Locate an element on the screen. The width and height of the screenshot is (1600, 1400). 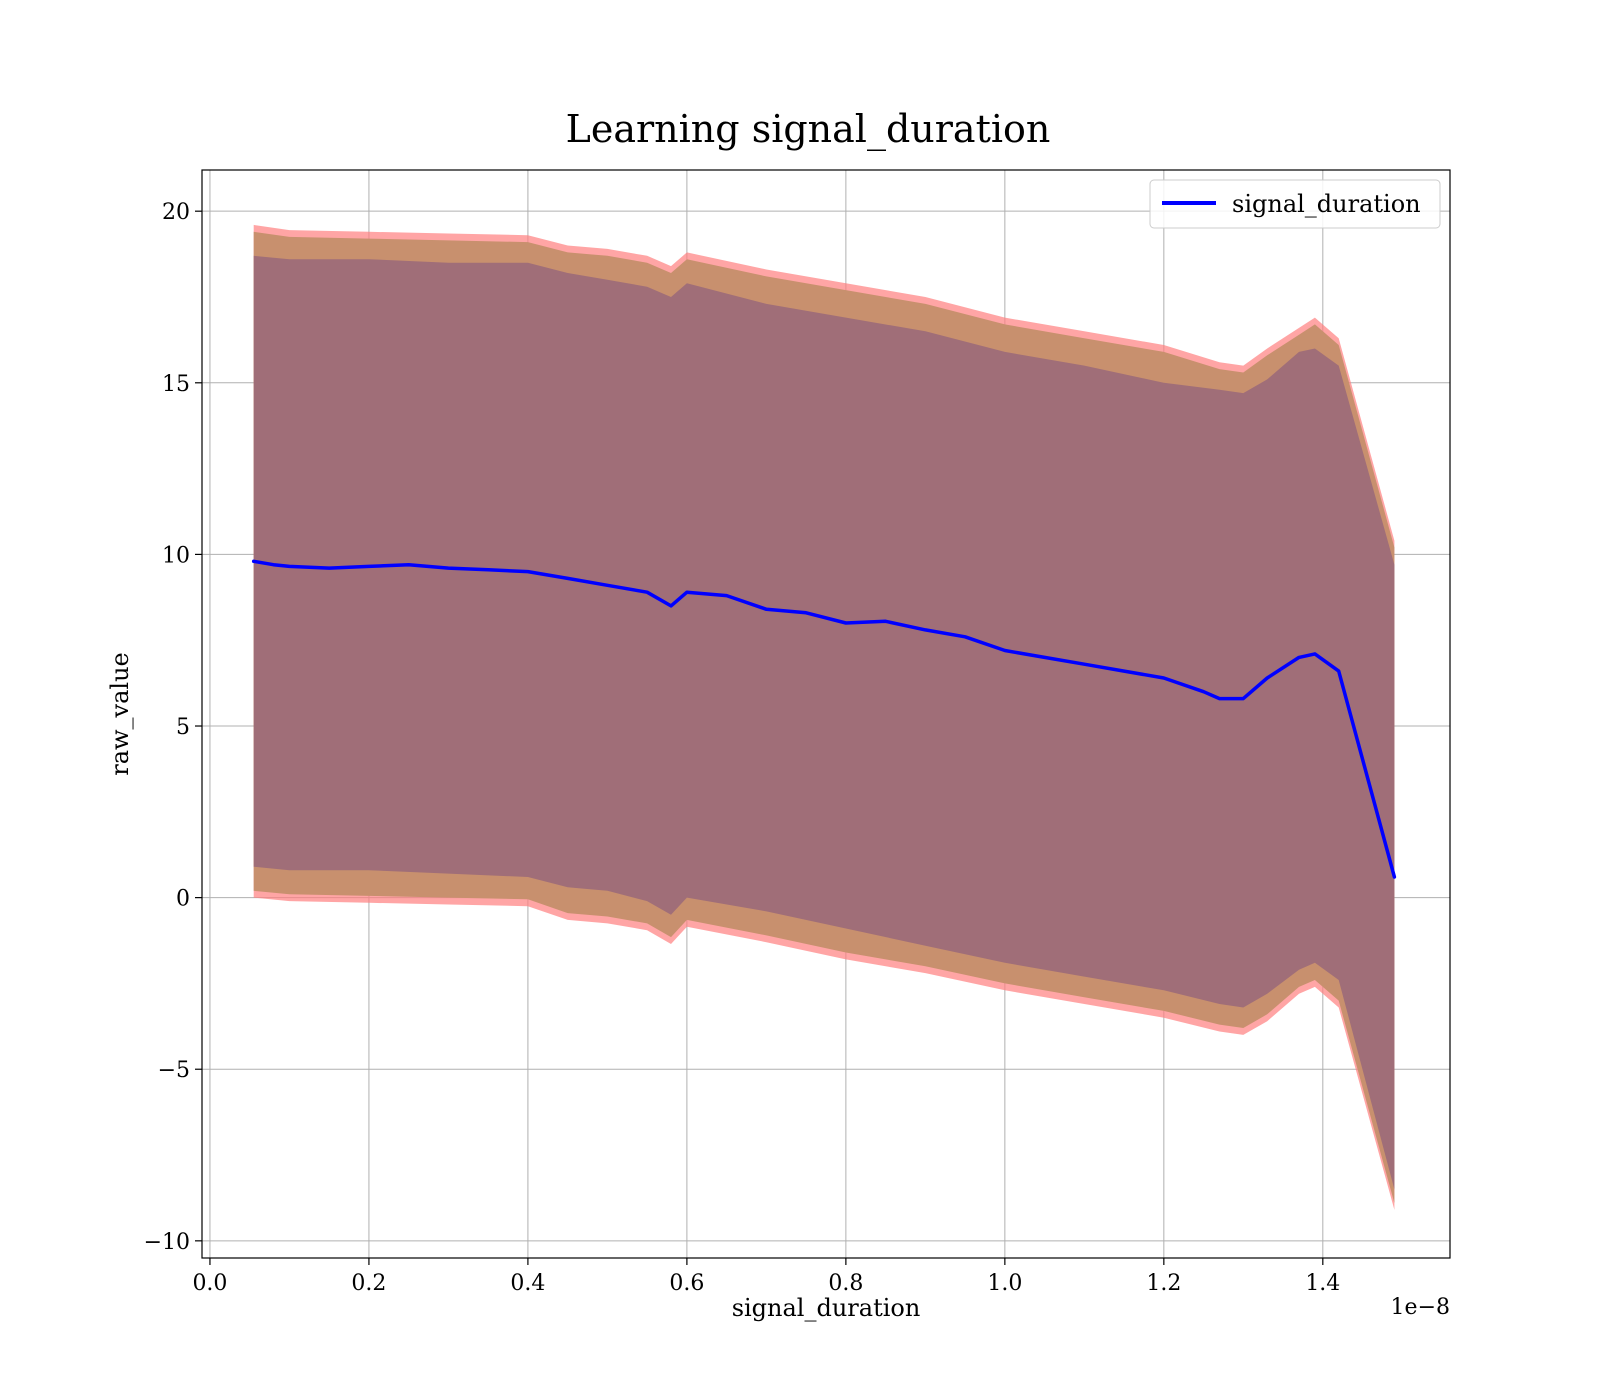
y-tick-label: 10 is located at coordinates (176, 555).